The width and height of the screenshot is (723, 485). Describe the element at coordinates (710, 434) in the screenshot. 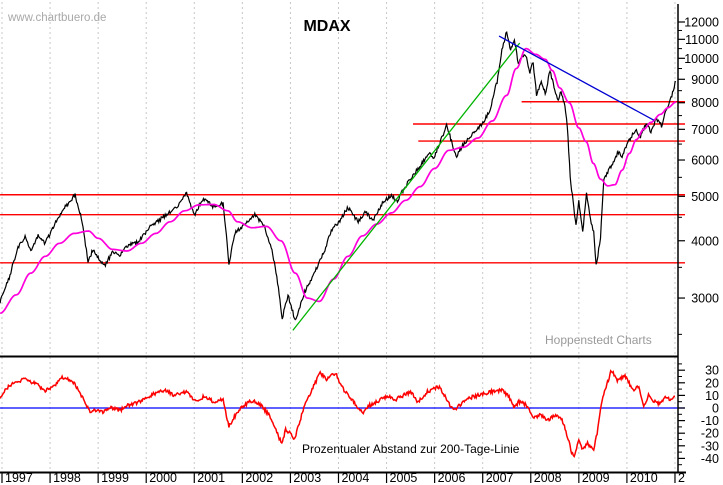

I see `osc-tick-label: -20` at that location.